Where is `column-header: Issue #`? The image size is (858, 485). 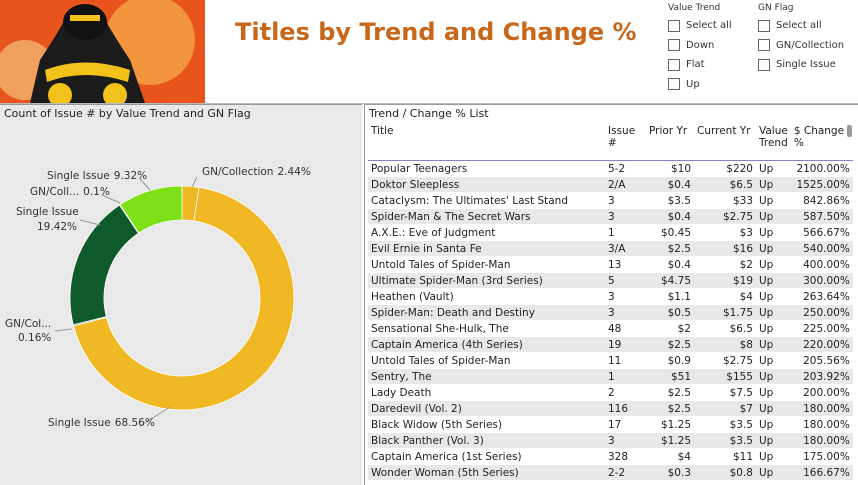 column-header: Issue # is located at coordinates (625, 142).